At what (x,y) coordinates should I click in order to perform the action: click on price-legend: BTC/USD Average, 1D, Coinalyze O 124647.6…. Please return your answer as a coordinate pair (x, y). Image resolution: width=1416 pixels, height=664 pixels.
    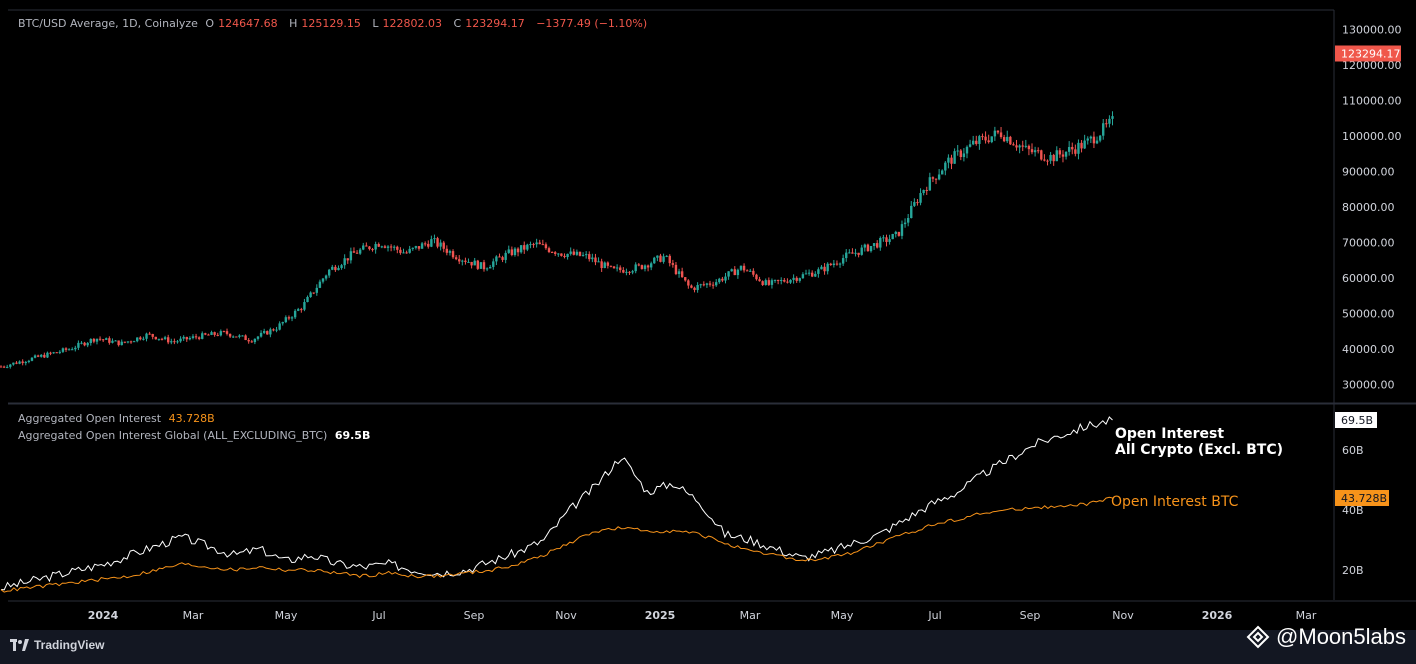
    Looking at the image, I should click on (334, 23).